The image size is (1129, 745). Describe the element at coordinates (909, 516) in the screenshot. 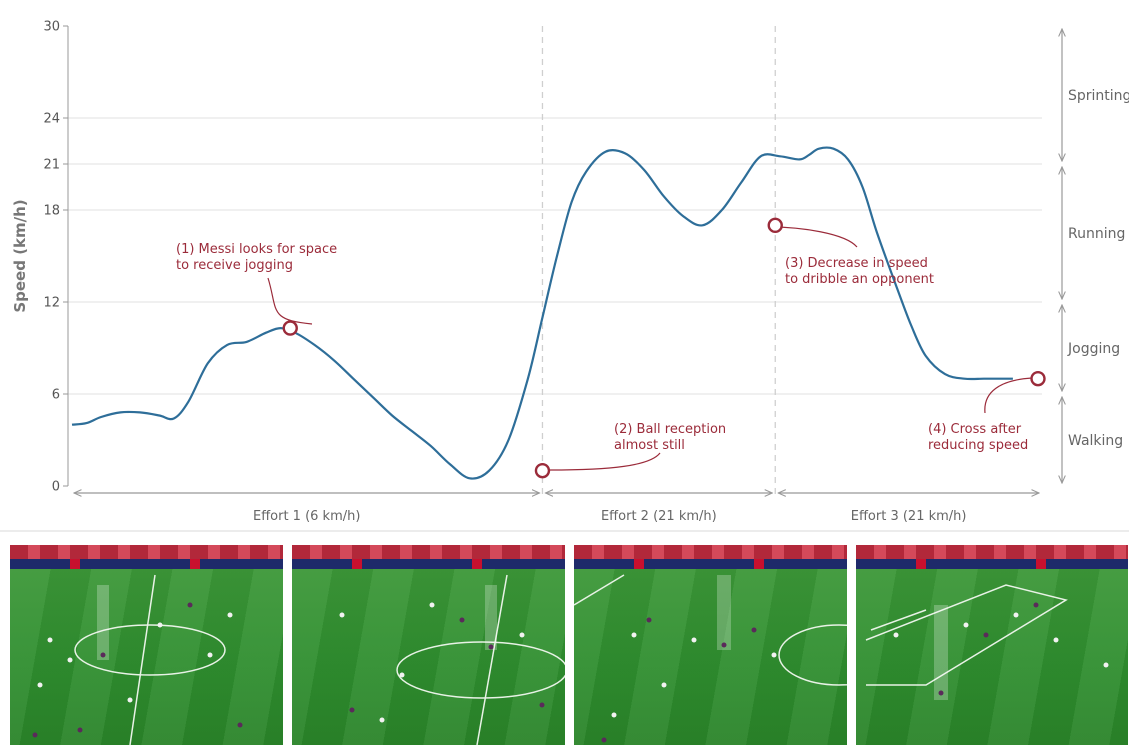

I see `effort-label: Effort 3 (21 km/h)` at that location.